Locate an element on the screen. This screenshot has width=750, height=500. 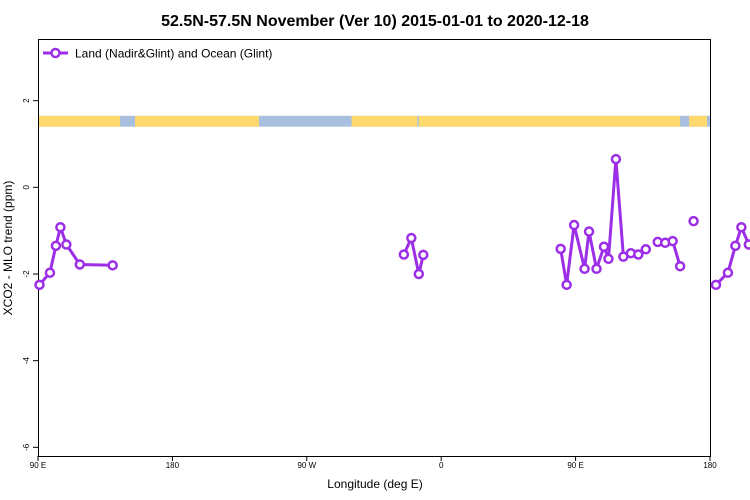
y-tick-label: -4 is located at coordinates (26, 361).